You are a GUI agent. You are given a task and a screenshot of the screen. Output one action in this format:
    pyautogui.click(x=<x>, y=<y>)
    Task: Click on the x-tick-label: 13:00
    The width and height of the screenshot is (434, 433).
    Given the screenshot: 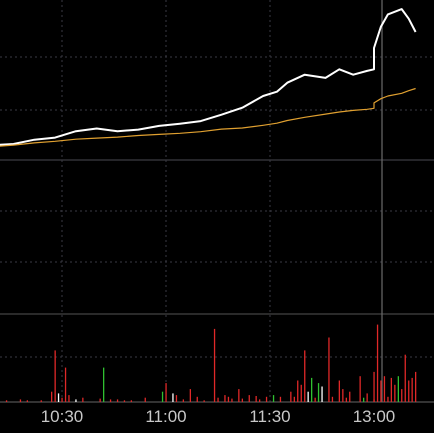 What is the action you would take?
    pyautogui.click(x=374, y=416)
    